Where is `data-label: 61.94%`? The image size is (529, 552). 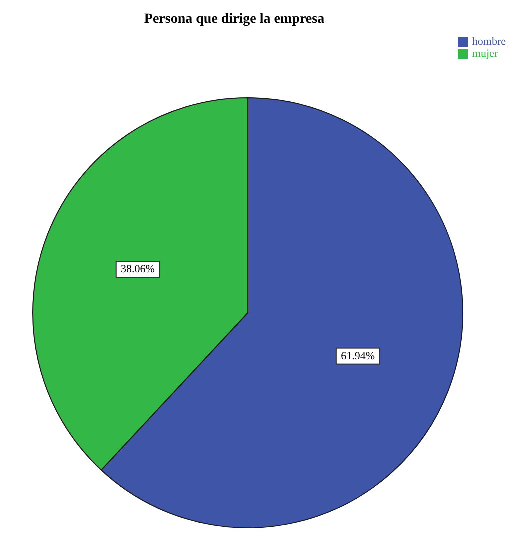 data-label: 61.94% is located at coordinates (358, 356).